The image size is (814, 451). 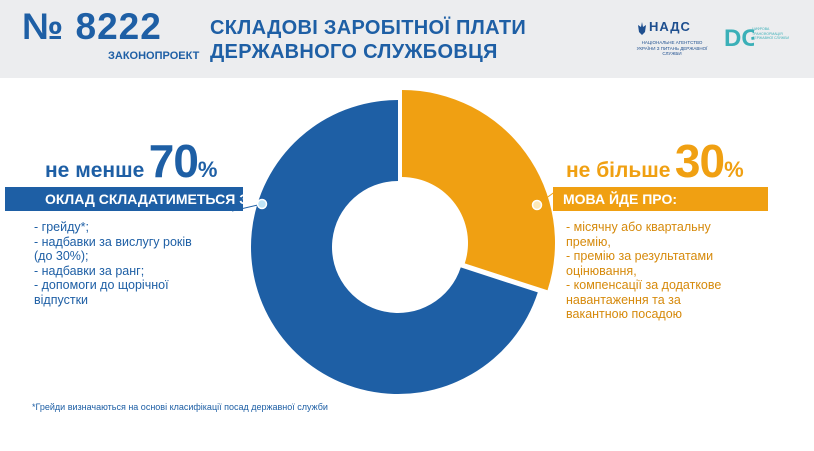 I want to click on title-line-1: СКЛАДОВІ ЗАРОБІТНОЇ ПЛАТИ, so click(x=368, y=28).